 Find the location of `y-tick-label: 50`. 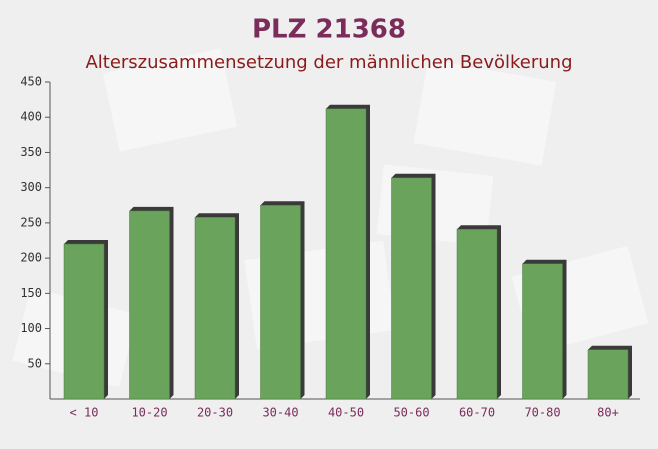

y-tick-label: 50 is located at coordinates (35, 363).